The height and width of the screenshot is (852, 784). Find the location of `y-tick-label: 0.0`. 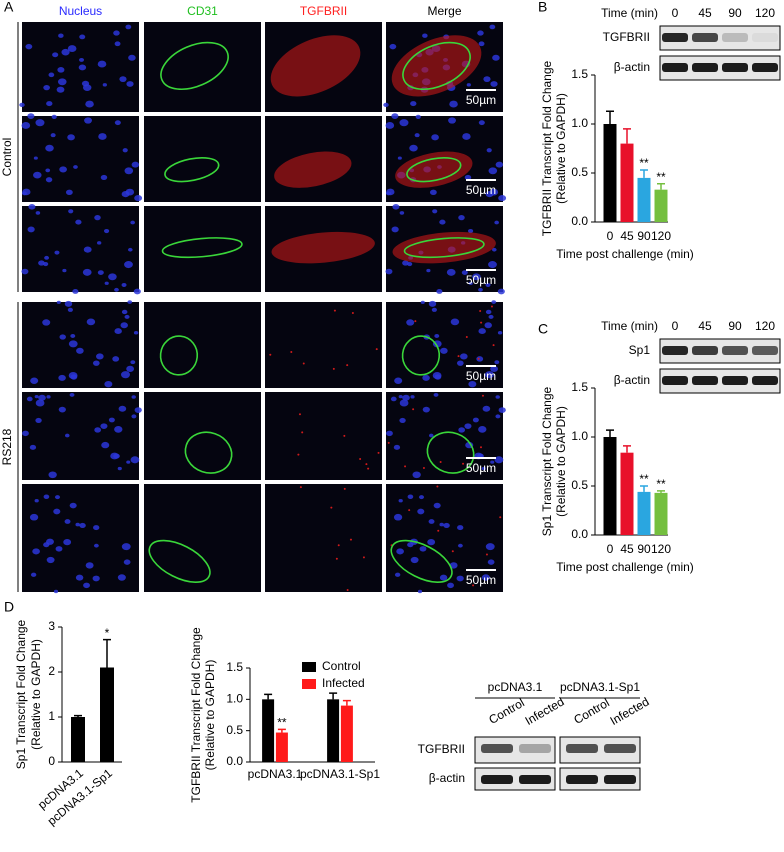

y-tick-label: 0.0 is located at coordinates (579, 221).